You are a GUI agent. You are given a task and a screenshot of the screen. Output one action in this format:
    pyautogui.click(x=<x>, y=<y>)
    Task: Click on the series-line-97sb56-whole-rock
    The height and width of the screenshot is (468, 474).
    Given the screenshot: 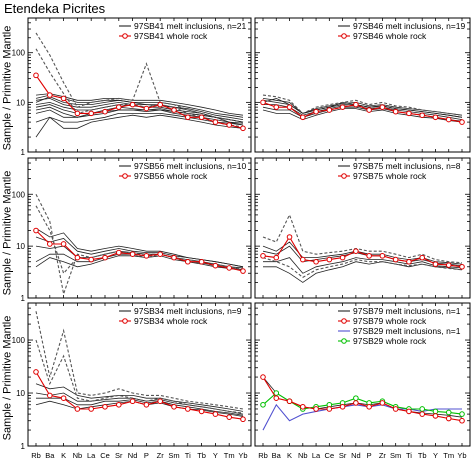 What is the action you would take?
    pyautogui.click(x=139, y=251)
    